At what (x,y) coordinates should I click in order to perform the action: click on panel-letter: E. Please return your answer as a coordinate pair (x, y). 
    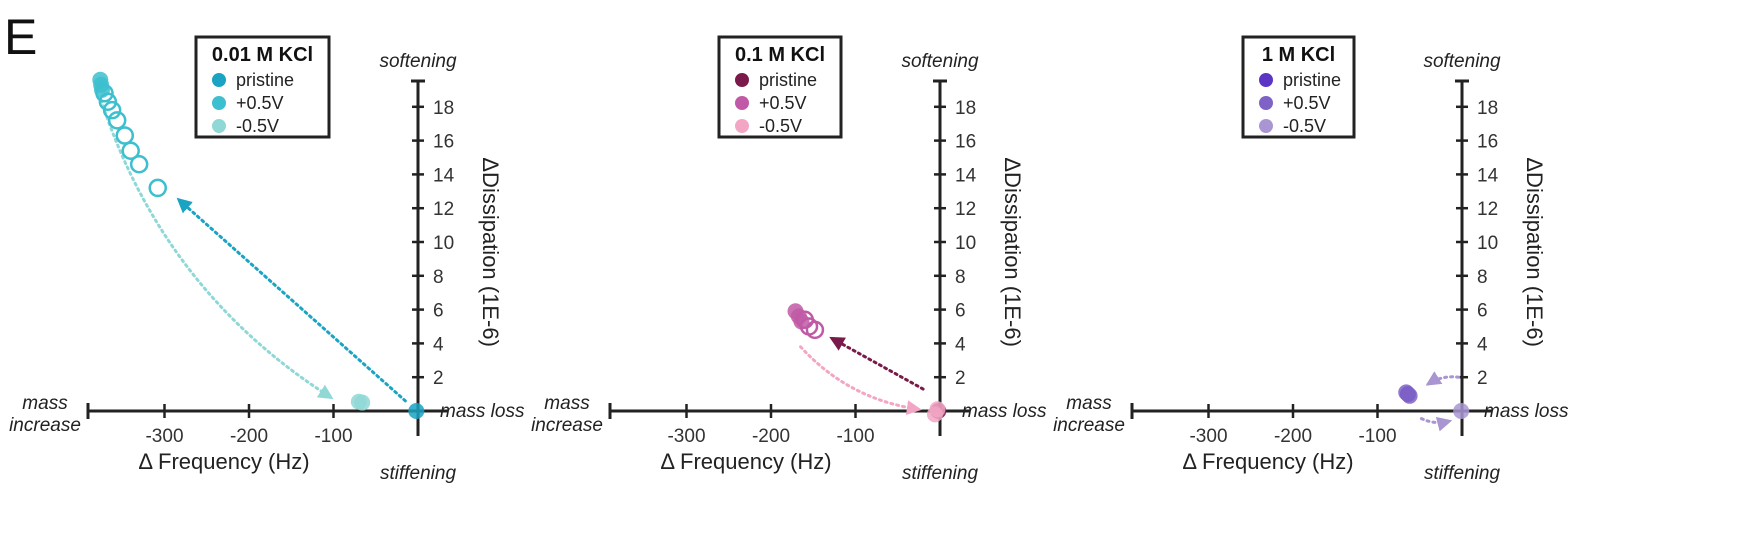
    Looking at the image, I should click on (21, 37).